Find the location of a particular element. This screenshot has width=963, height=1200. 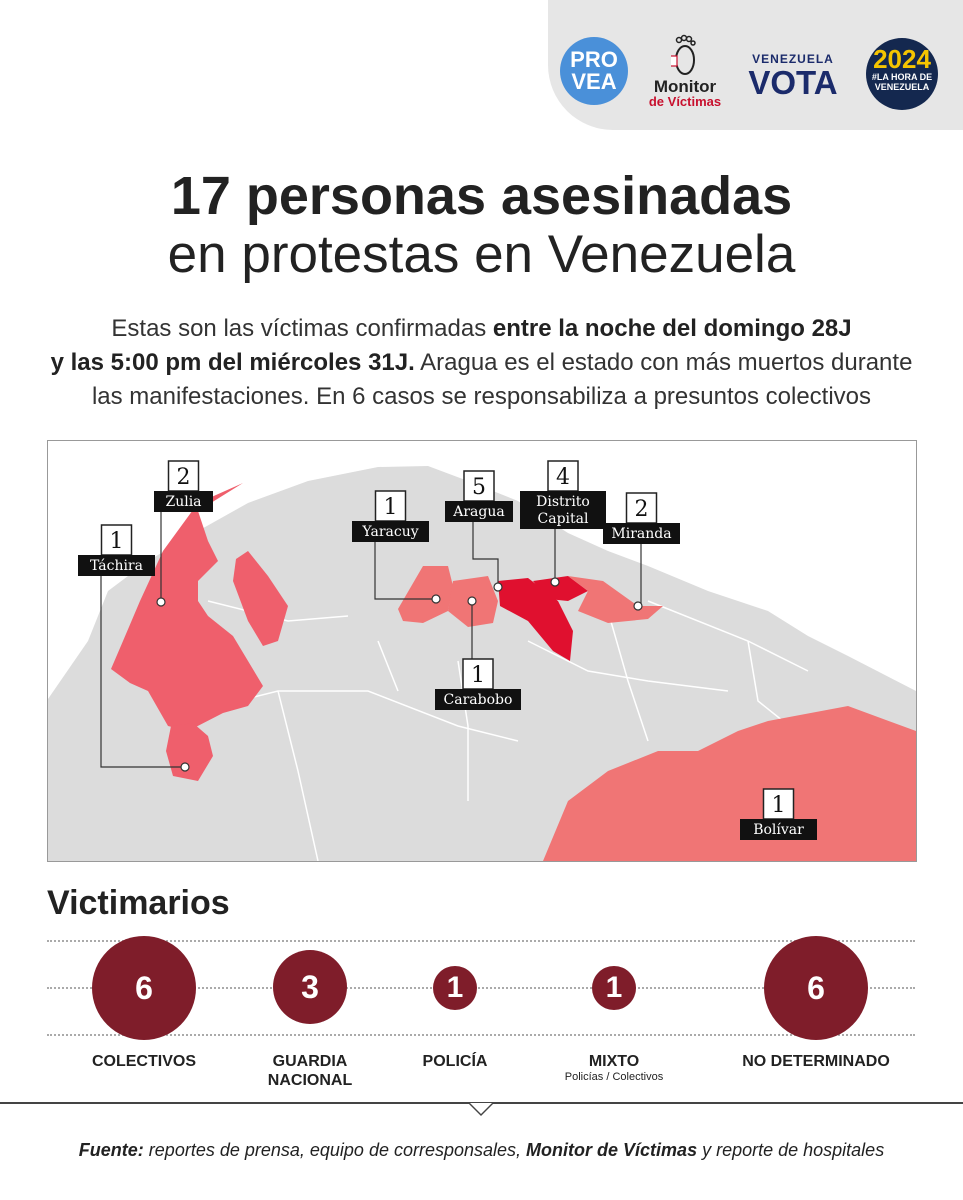

intro-bold2: y las 5:00 pm del miércoles 31J. is located at coordinates (232, 362).